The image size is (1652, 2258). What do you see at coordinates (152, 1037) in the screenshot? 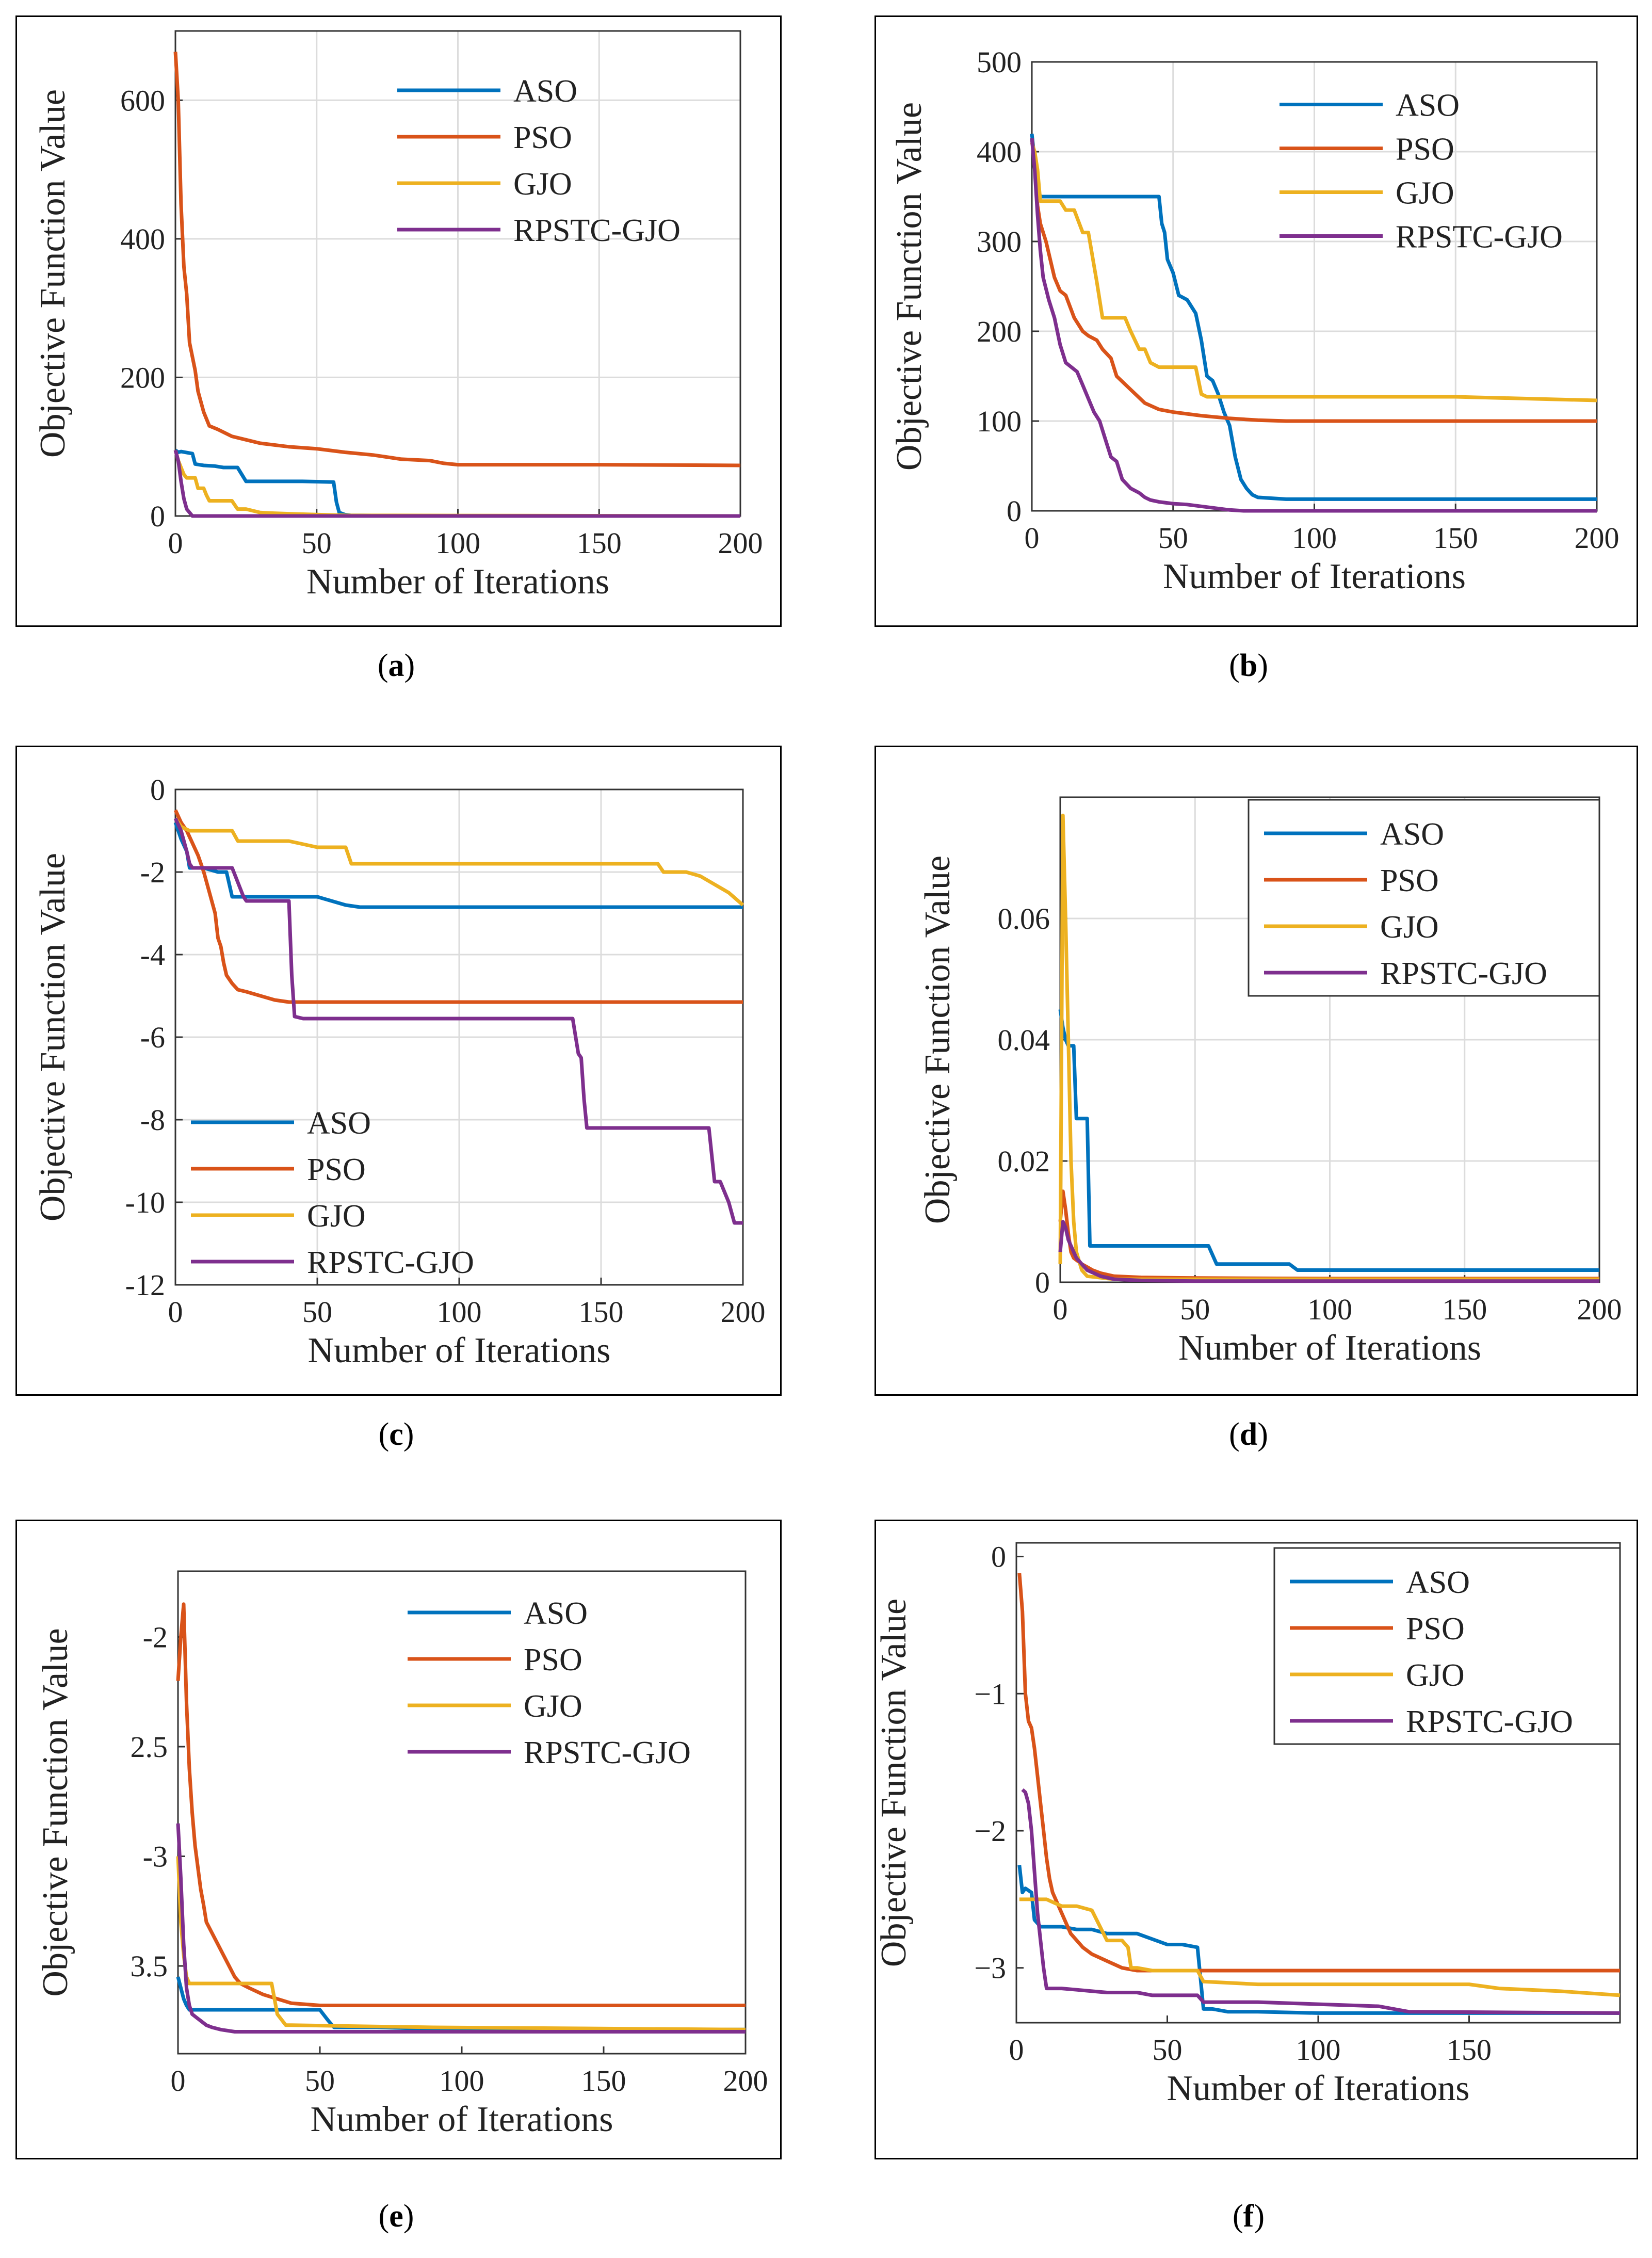
I see `y-tick-label: -6` at bounding box center [152, 1037].